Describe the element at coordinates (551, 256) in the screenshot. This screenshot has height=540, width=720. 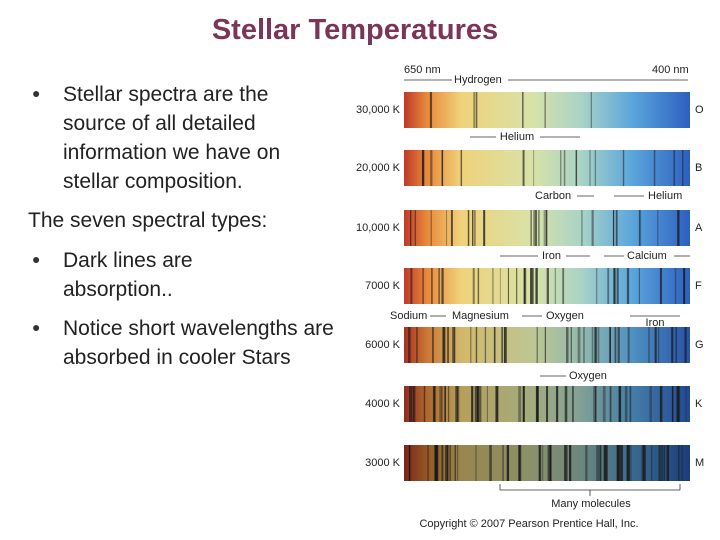
I see `annotation: Iron` at that location.